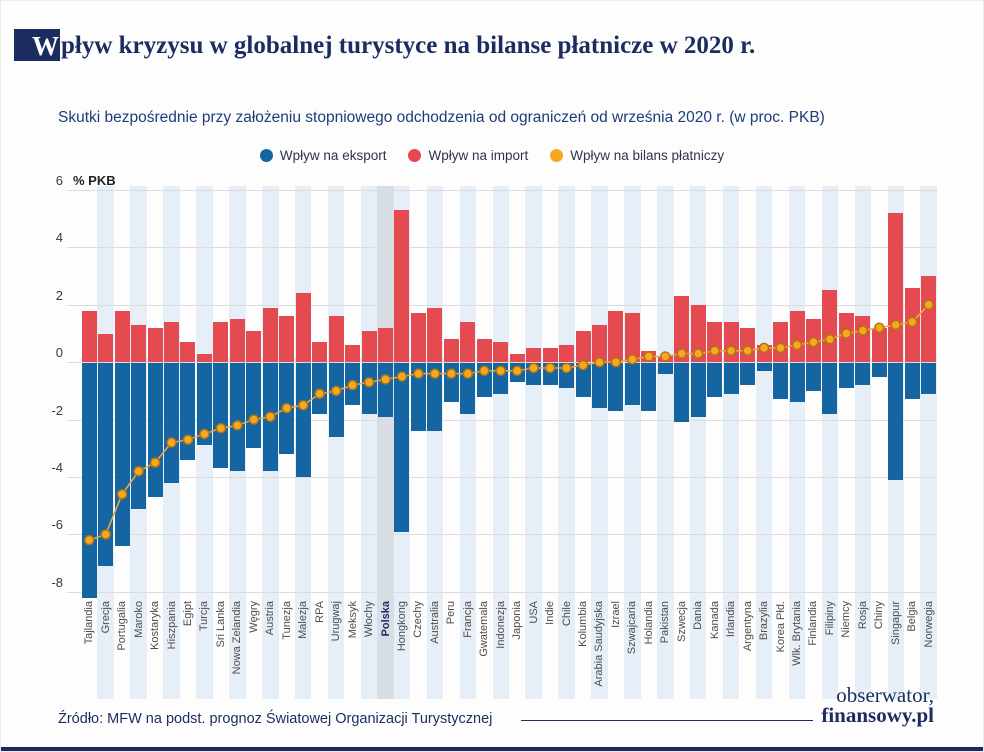  What do you see at coordinates (647, 155) in the screenshot?
I see `legend-label-balance: Wpływ na bilans płatniczy` at bounding box center [647, 155].